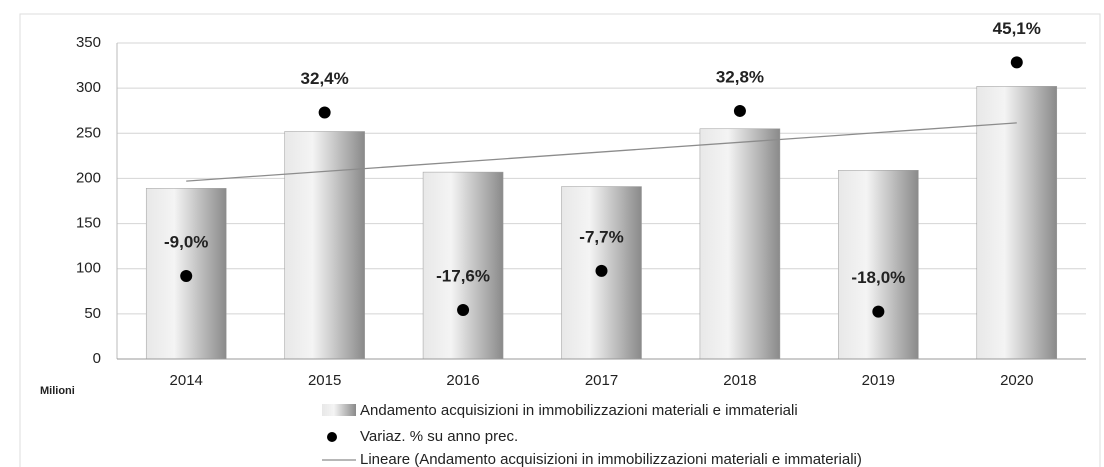 The image size is (1104, 467). I want to click on y-tick-label: 350, so click(88, 42).